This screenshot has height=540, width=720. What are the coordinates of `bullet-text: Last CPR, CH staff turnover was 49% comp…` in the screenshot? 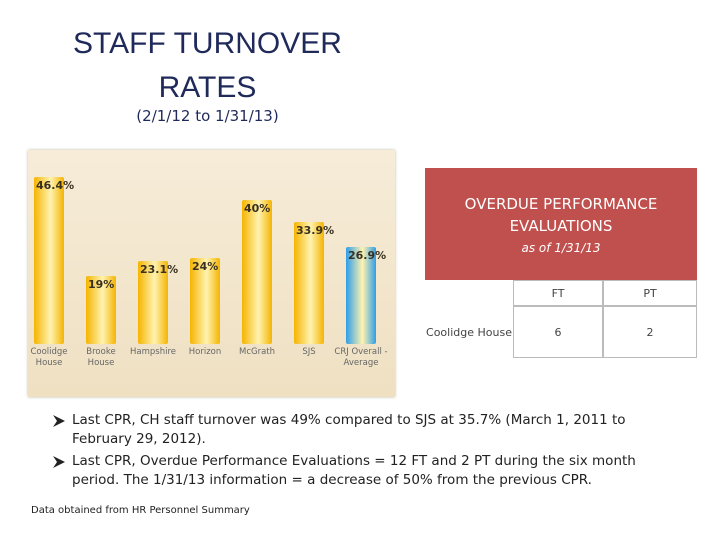 It's located at (349, 429).